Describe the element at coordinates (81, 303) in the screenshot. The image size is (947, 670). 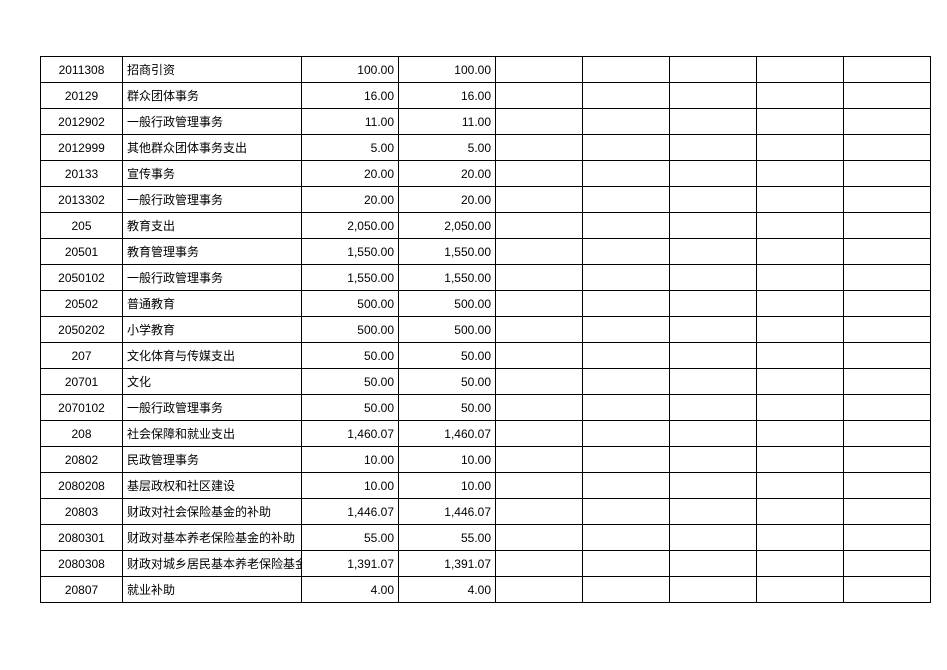
I see `cell-code: 20502` at that location.